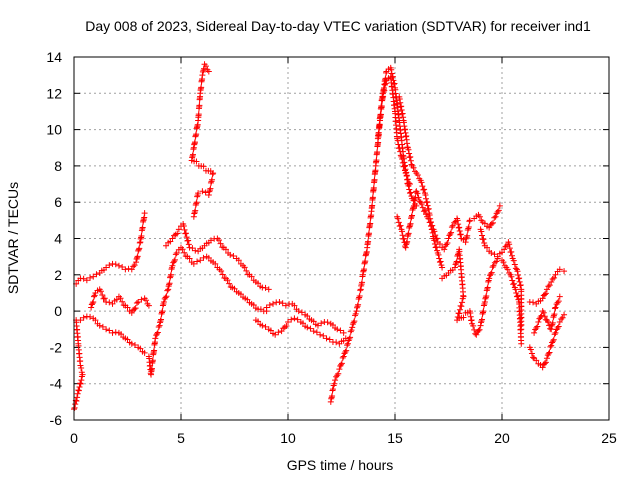  I want to click on y-tick-label: -2, so click(56, 347).